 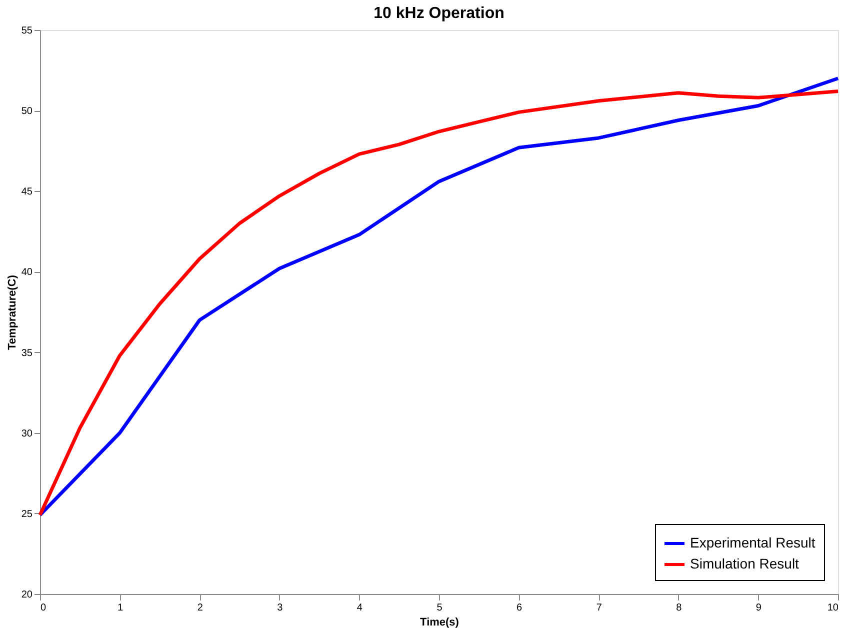 What do you see at coordinates (27, 272) in the screenshot?
I see `y-tick-label: 40` at bounding box center [27, 272].